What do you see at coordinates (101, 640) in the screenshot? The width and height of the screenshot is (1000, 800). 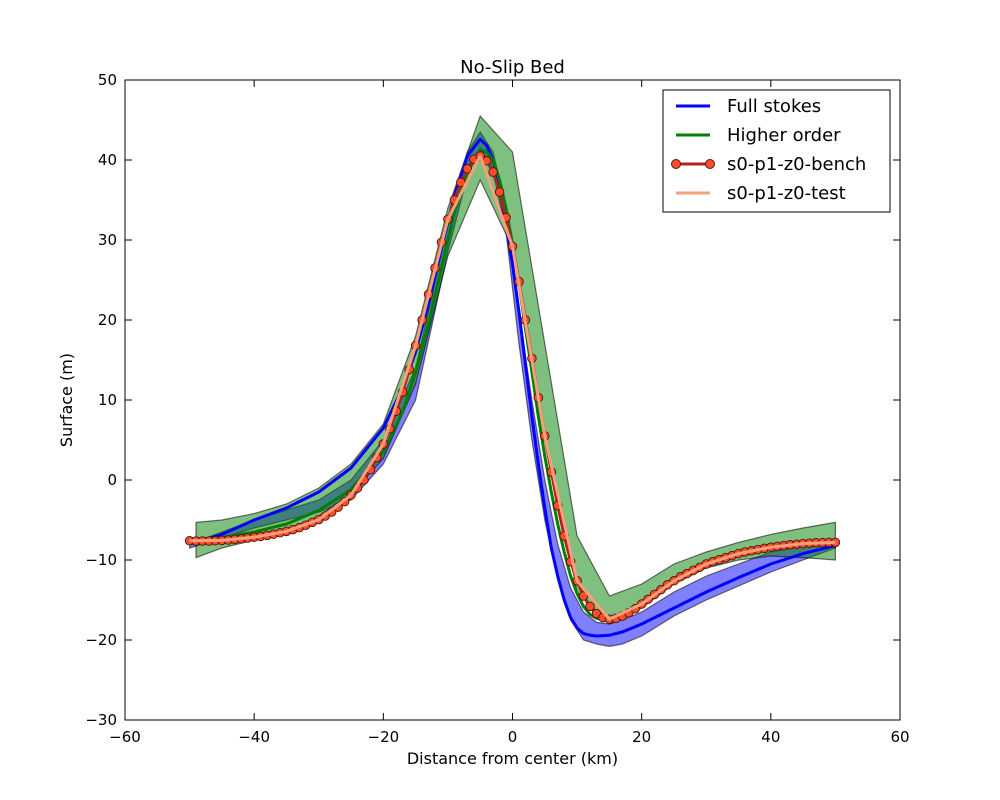 I see `y-tick-label: −20` at bounding box center [101, 640].